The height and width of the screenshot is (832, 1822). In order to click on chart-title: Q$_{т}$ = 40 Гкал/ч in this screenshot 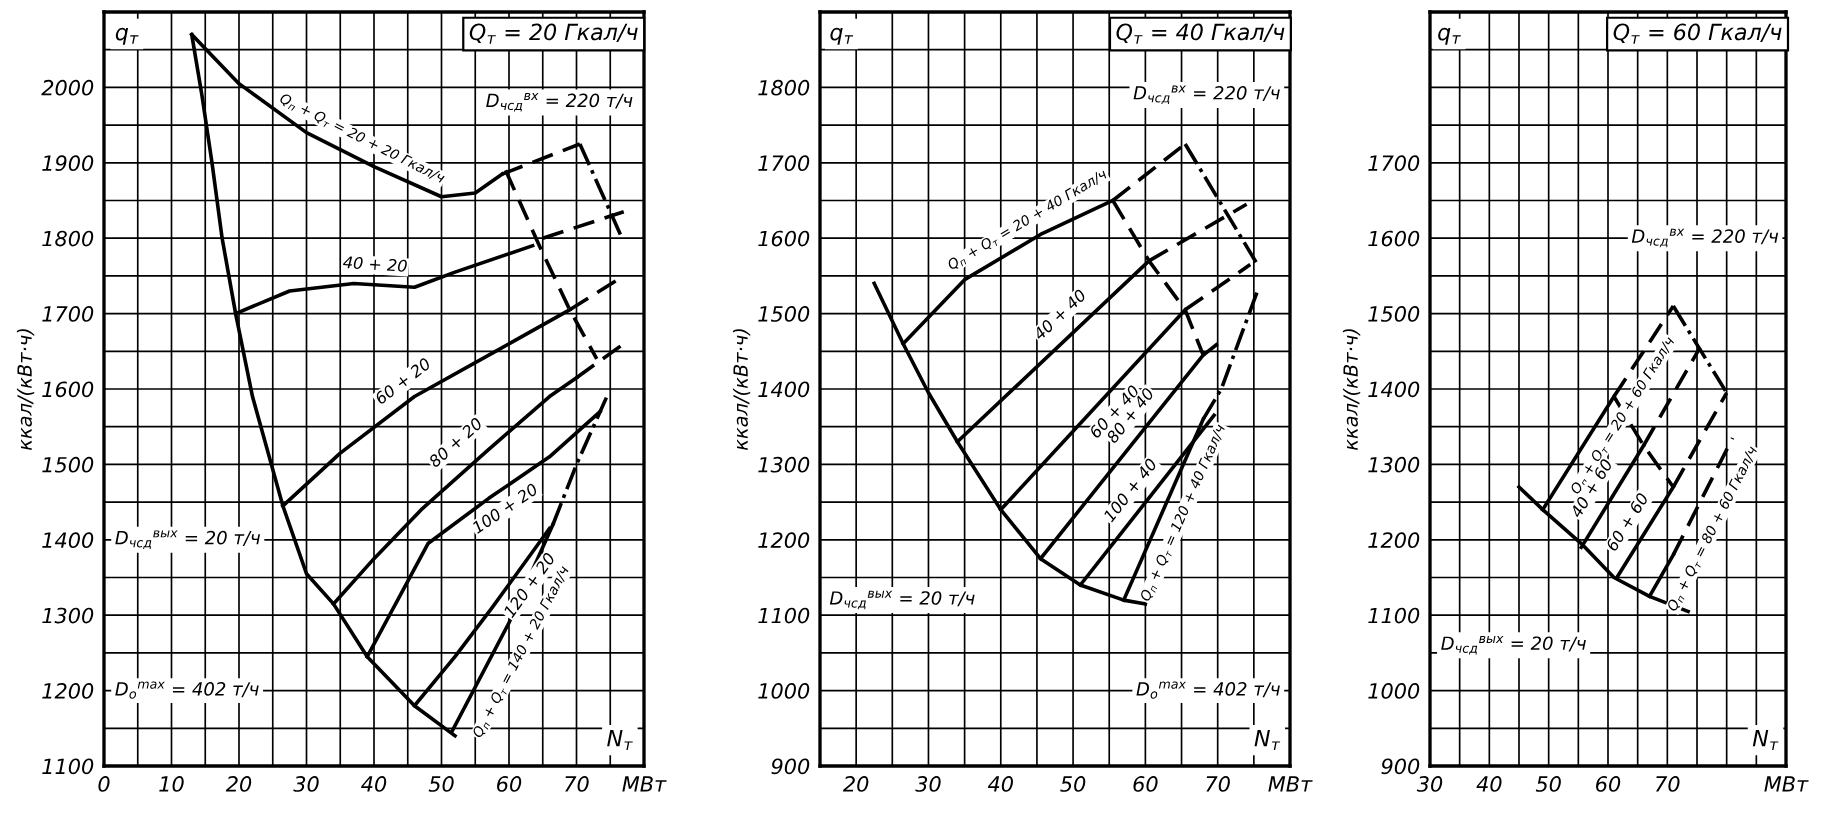, I will do `click(1200, 33)`.